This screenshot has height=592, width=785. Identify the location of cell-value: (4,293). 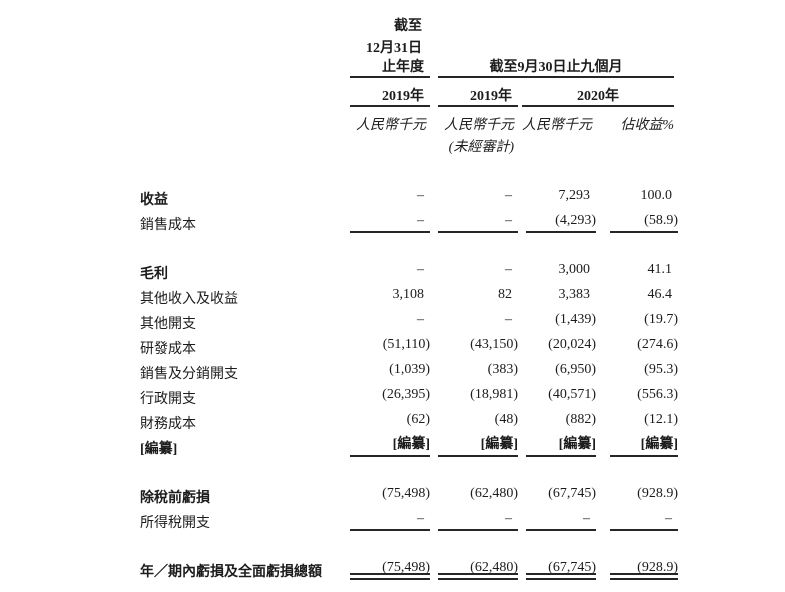
(557, 220).